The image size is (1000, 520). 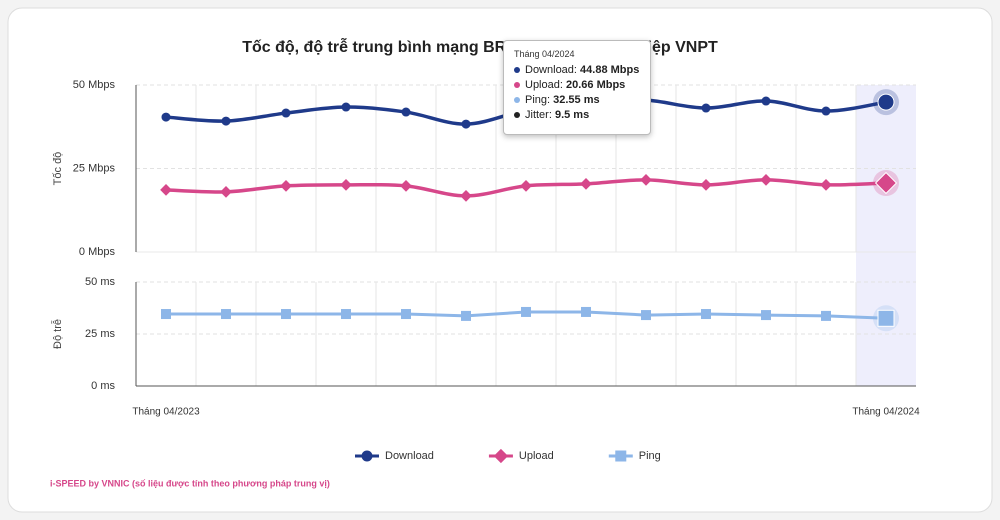 I want to click on y-axis-title: Độ trễ, so click(x=57, y=334).